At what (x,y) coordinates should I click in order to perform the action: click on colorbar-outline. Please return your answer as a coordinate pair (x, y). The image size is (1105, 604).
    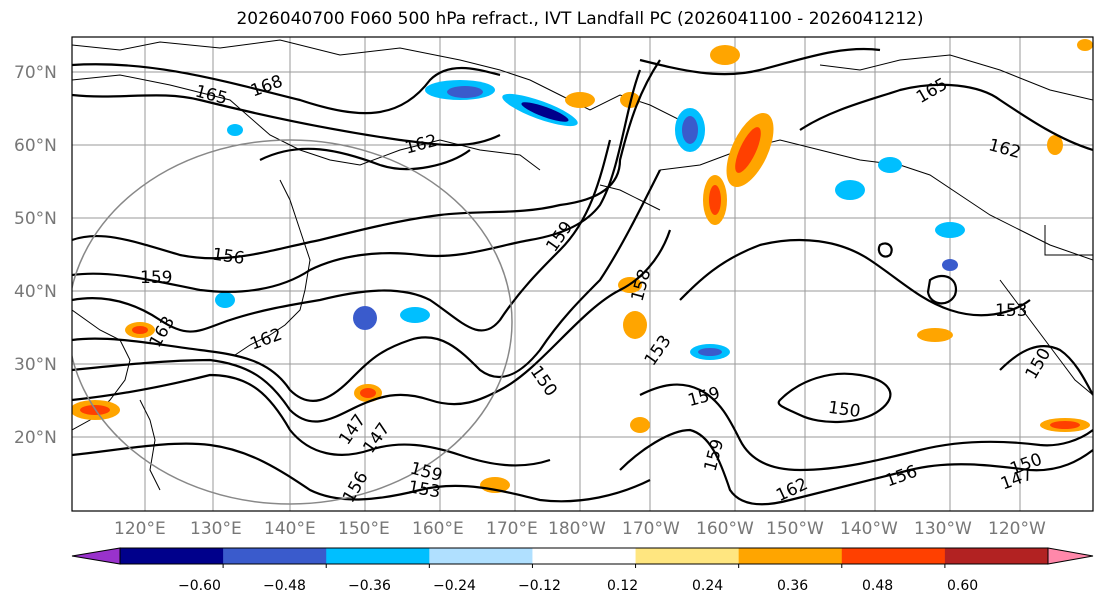
    Looking at the image, I should click on (584, 556).